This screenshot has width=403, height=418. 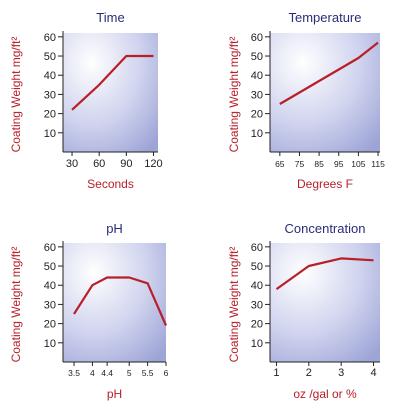 What do you see at coordinates (110, 17) in the screenshot?
I see `chart-title: Time` at bounding box center [110, 17].